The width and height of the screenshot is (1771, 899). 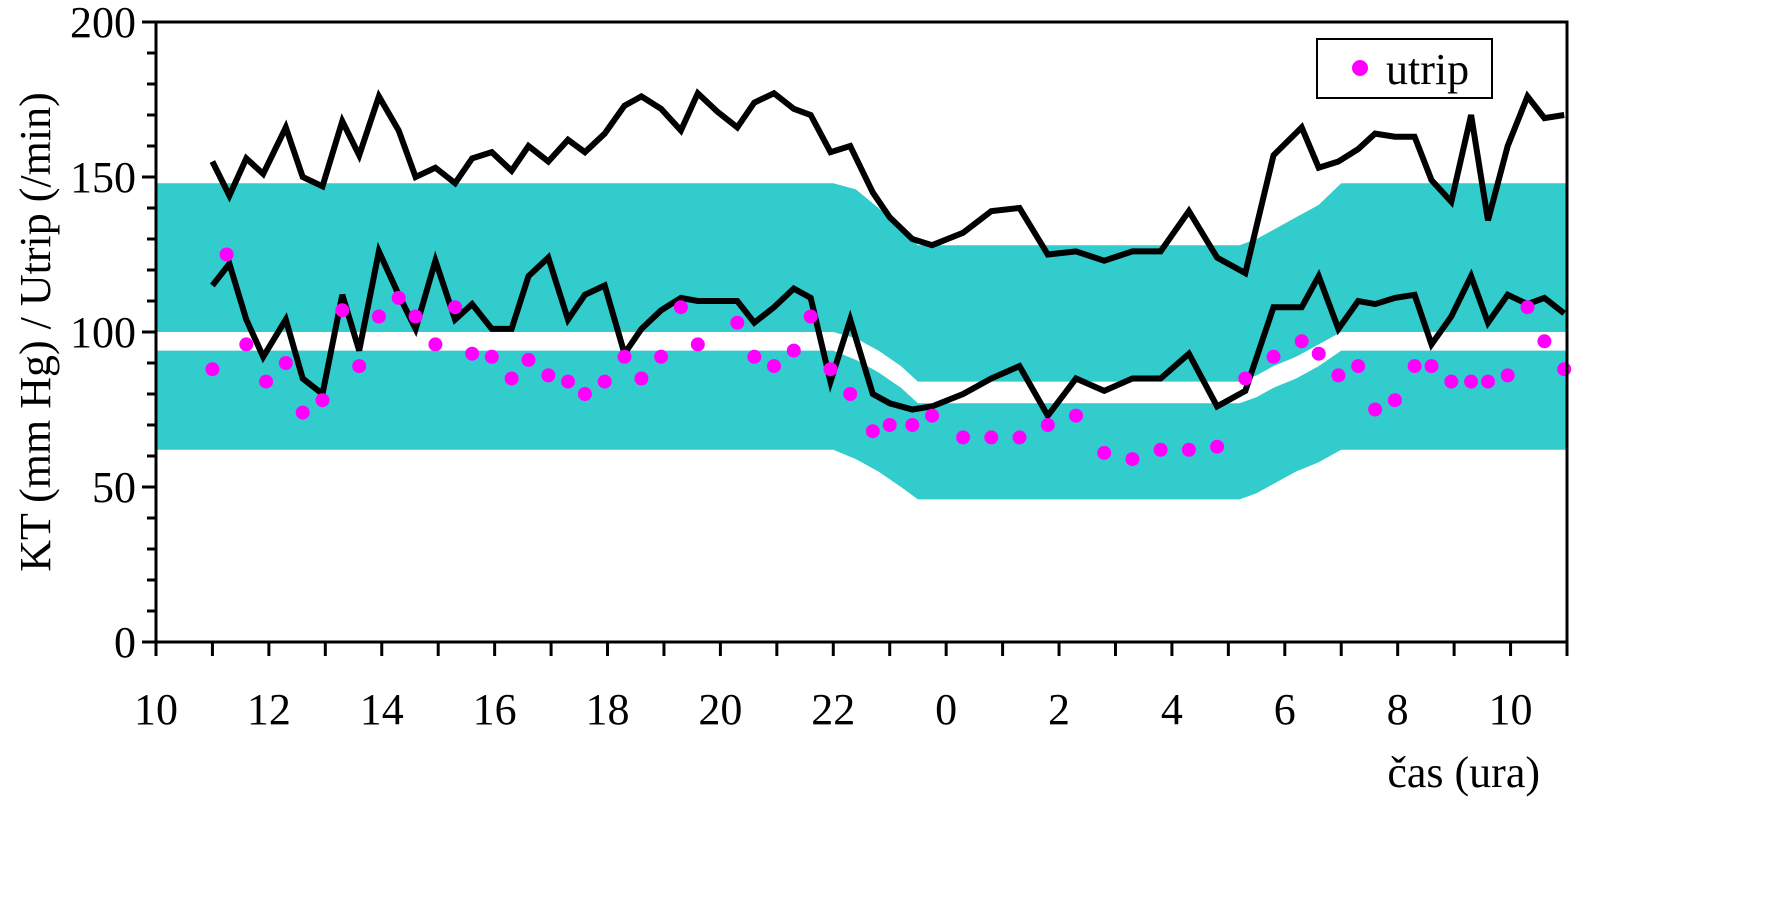 What do you see at coordinates (382, 709) in the screenshot?
I see `x-tick-label: 14` at bounding box center [382, 709].